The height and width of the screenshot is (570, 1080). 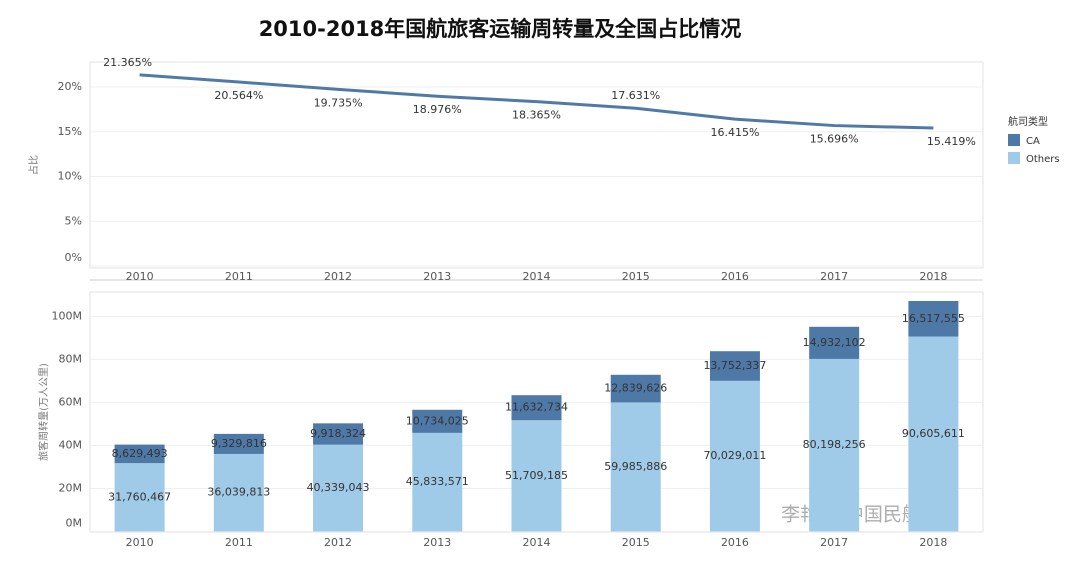 What do you see at coordinates (71, 487) in the screenshot?
I see `y-tick-label: 20M` at bounding box center [71, 487].